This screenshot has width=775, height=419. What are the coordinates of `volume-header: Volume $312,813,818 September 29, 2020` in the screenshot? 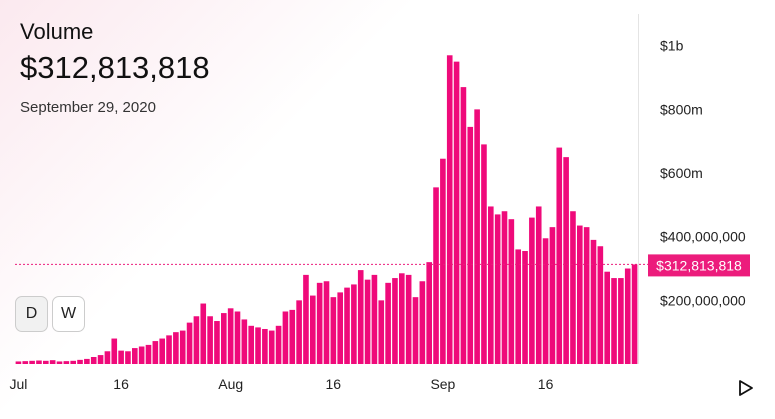 It's located at (115, 67).